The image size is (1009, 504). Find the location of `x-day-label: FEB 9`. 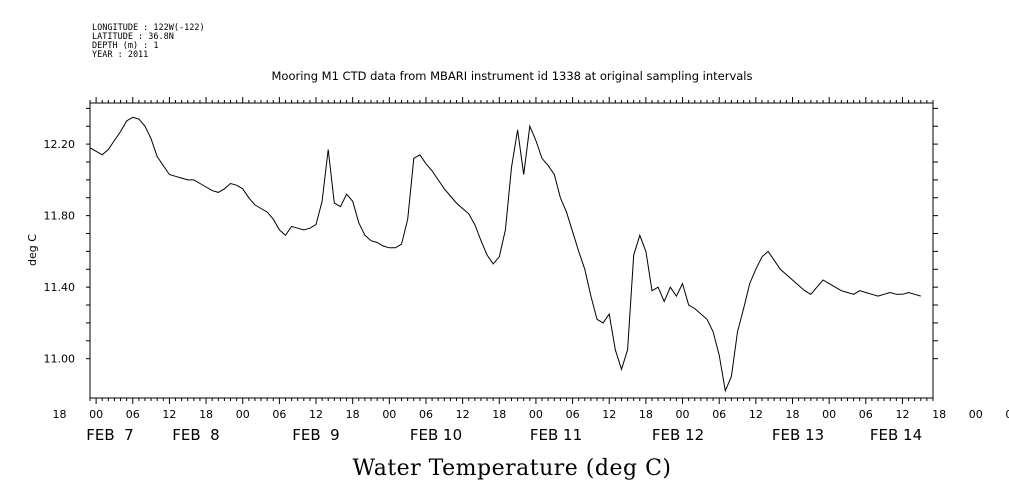

x-day-label: FEB 9 is located at coordinates (315, 435).